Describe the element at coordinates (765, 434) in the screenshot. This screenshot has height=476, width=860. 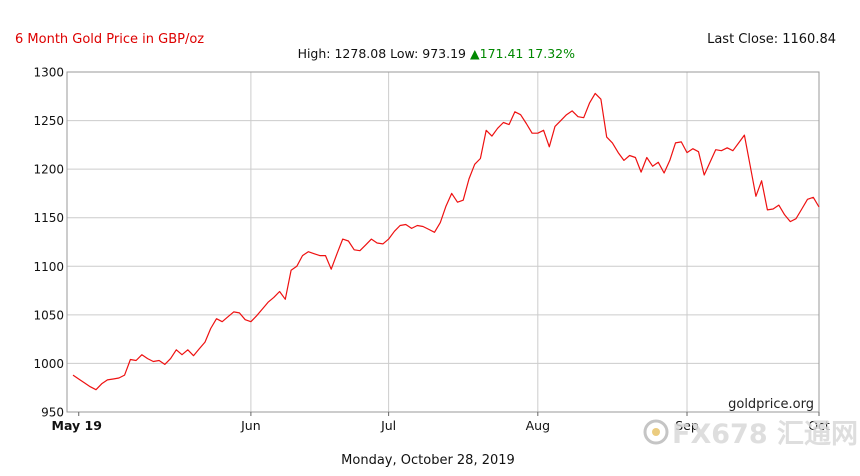
I see `watermark-text: FX678 汇通网` at that location.